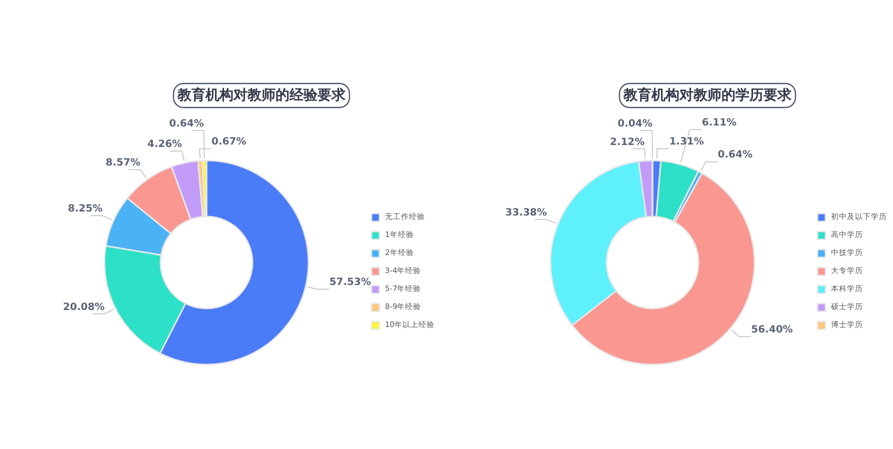  I want to click on data-label: 1.31%, so click(686, 142).